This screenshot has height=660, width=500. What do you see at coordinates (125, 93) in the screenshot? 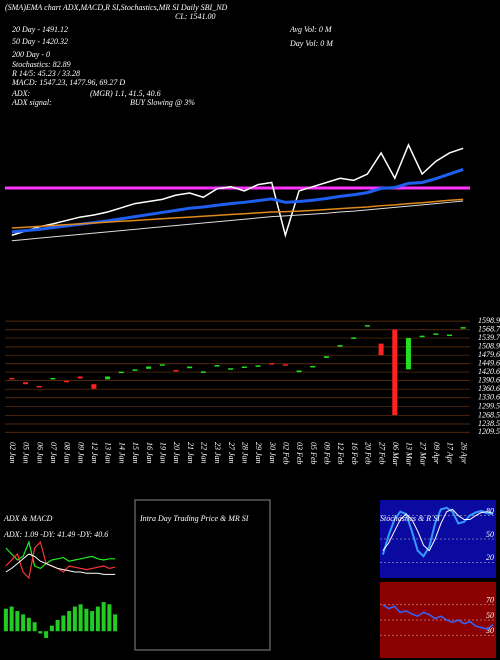
I see `annotation: (MGR) 1.1, 41.5, 40.6` at bounding box center [125, 93].